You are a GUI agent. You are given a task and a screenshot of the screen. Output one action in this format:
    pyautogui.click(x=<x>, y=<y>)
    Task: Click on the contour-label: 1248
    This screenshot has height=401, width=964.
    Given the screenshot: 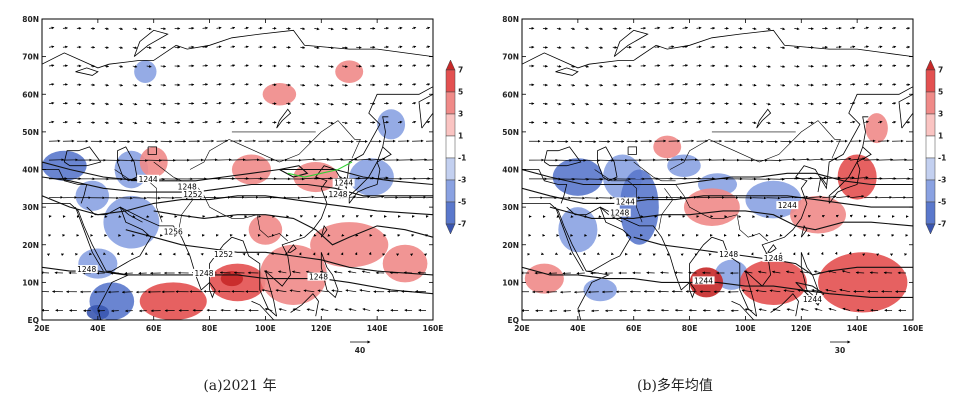 What is the action you would take?
    pyautogui.click(x=86, y=269)
    